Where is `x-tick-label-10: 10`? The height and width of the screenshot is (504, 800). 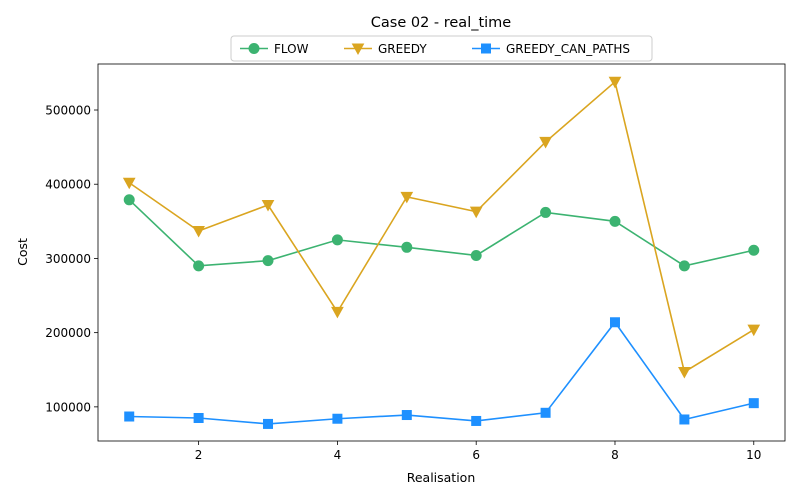 x-tick-label-10: 10 is located at coordinates (753, 455).